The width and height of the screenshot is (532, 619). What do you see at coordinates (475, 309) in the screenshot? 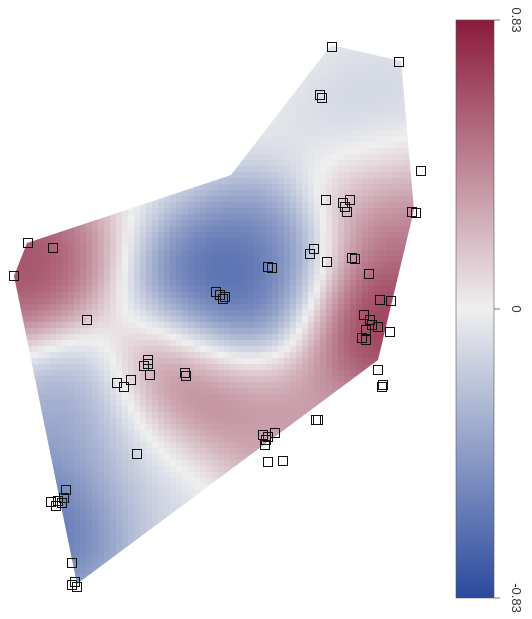
I see `colorbar-gradient` at bounding box center [475, 309].